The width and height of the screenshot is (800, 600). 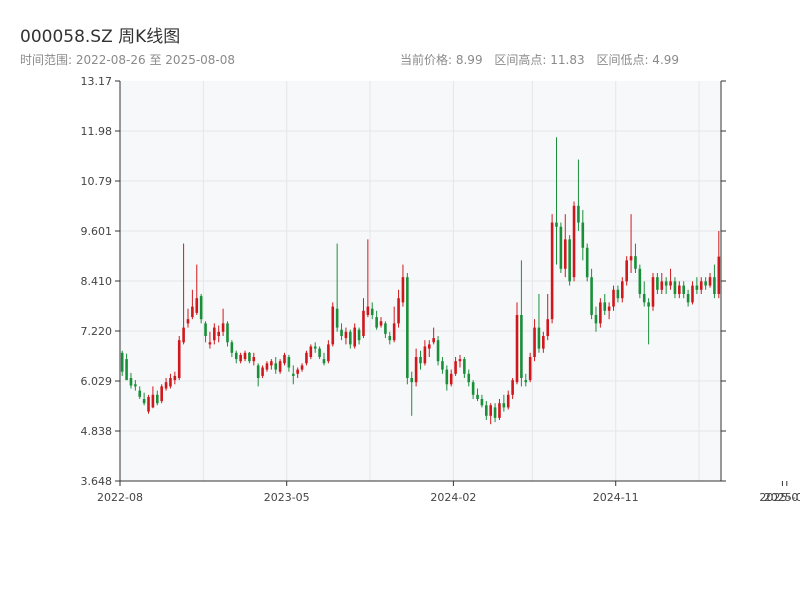 I want to click on current-price: 当前价格: 8.99, so click(x=441, y=60).